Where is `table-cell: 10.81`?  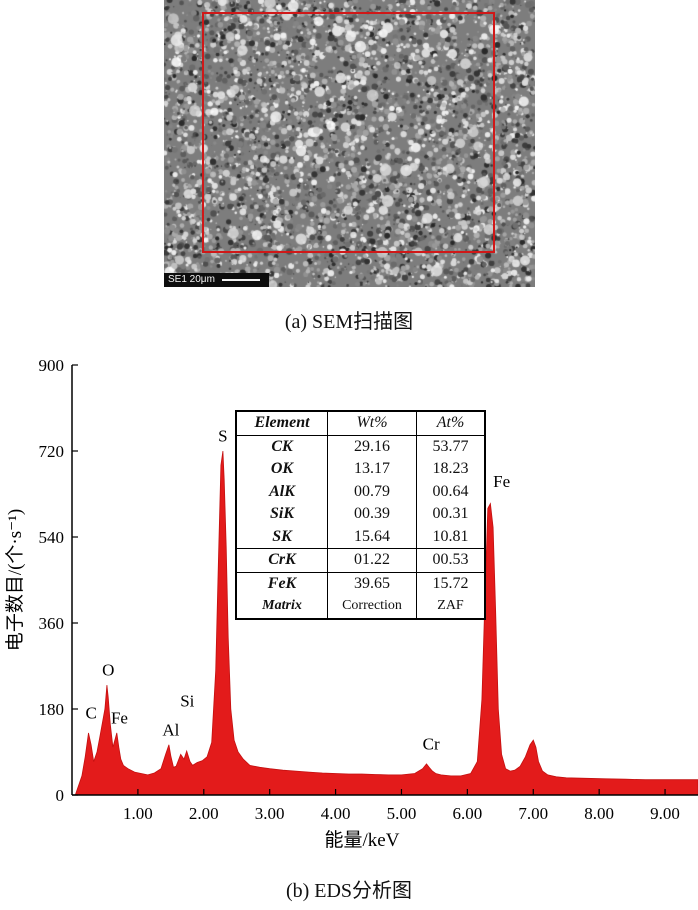 table-cell: 10.81 is located at coordinates (451, 537).